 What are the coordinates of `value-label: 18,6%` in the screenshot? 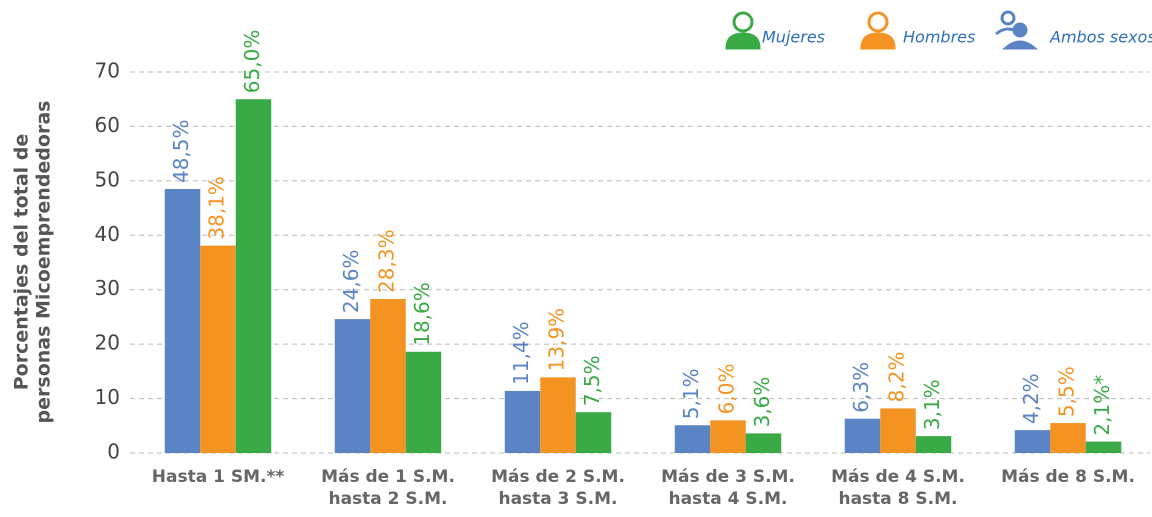 It's located at (422, 314).